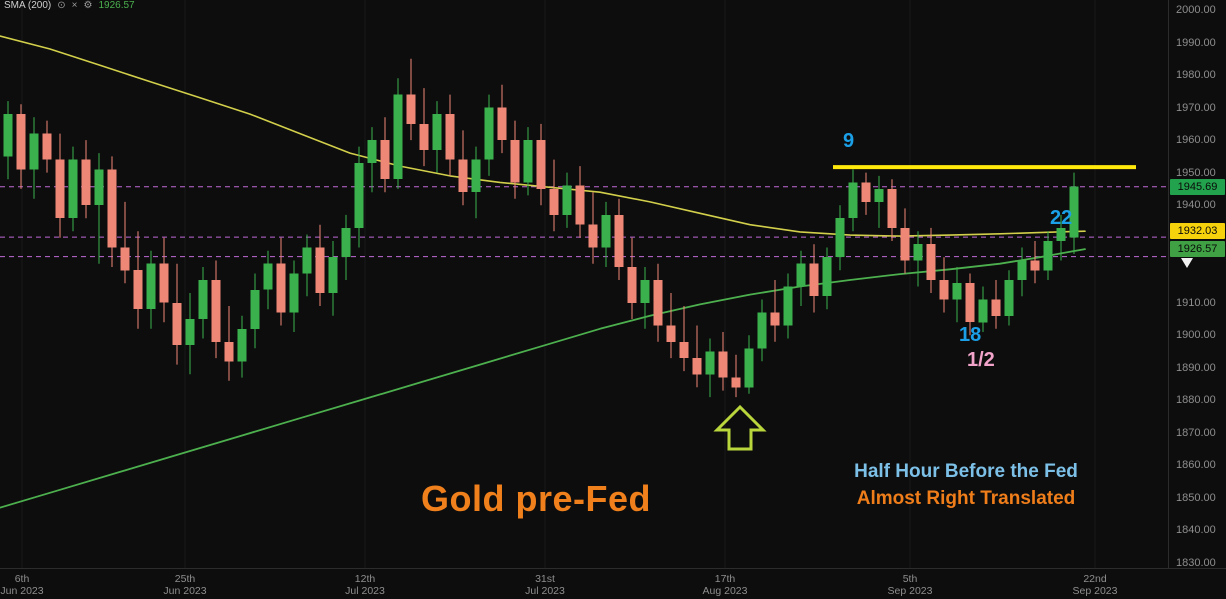 This screenshot has height=599, width=1226. I want to click on headline-text: Gold pre-Fed, so click(536, 498).